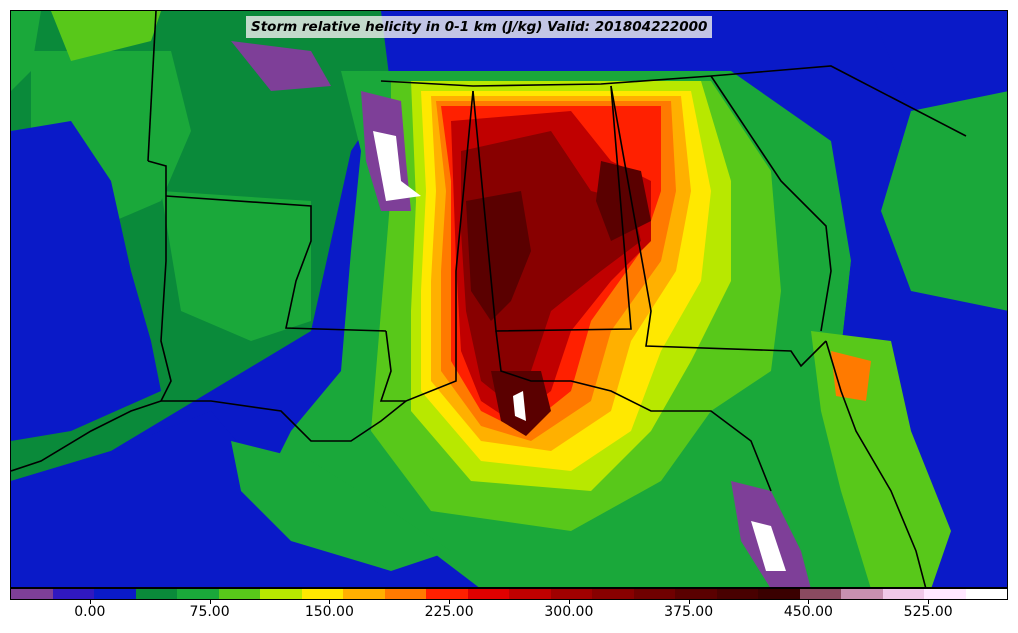  What do you see at coordinates (689, 612) in the screenshot?
I see `colorbar-tick-label: 375.00` at bounding box center [689, 612].